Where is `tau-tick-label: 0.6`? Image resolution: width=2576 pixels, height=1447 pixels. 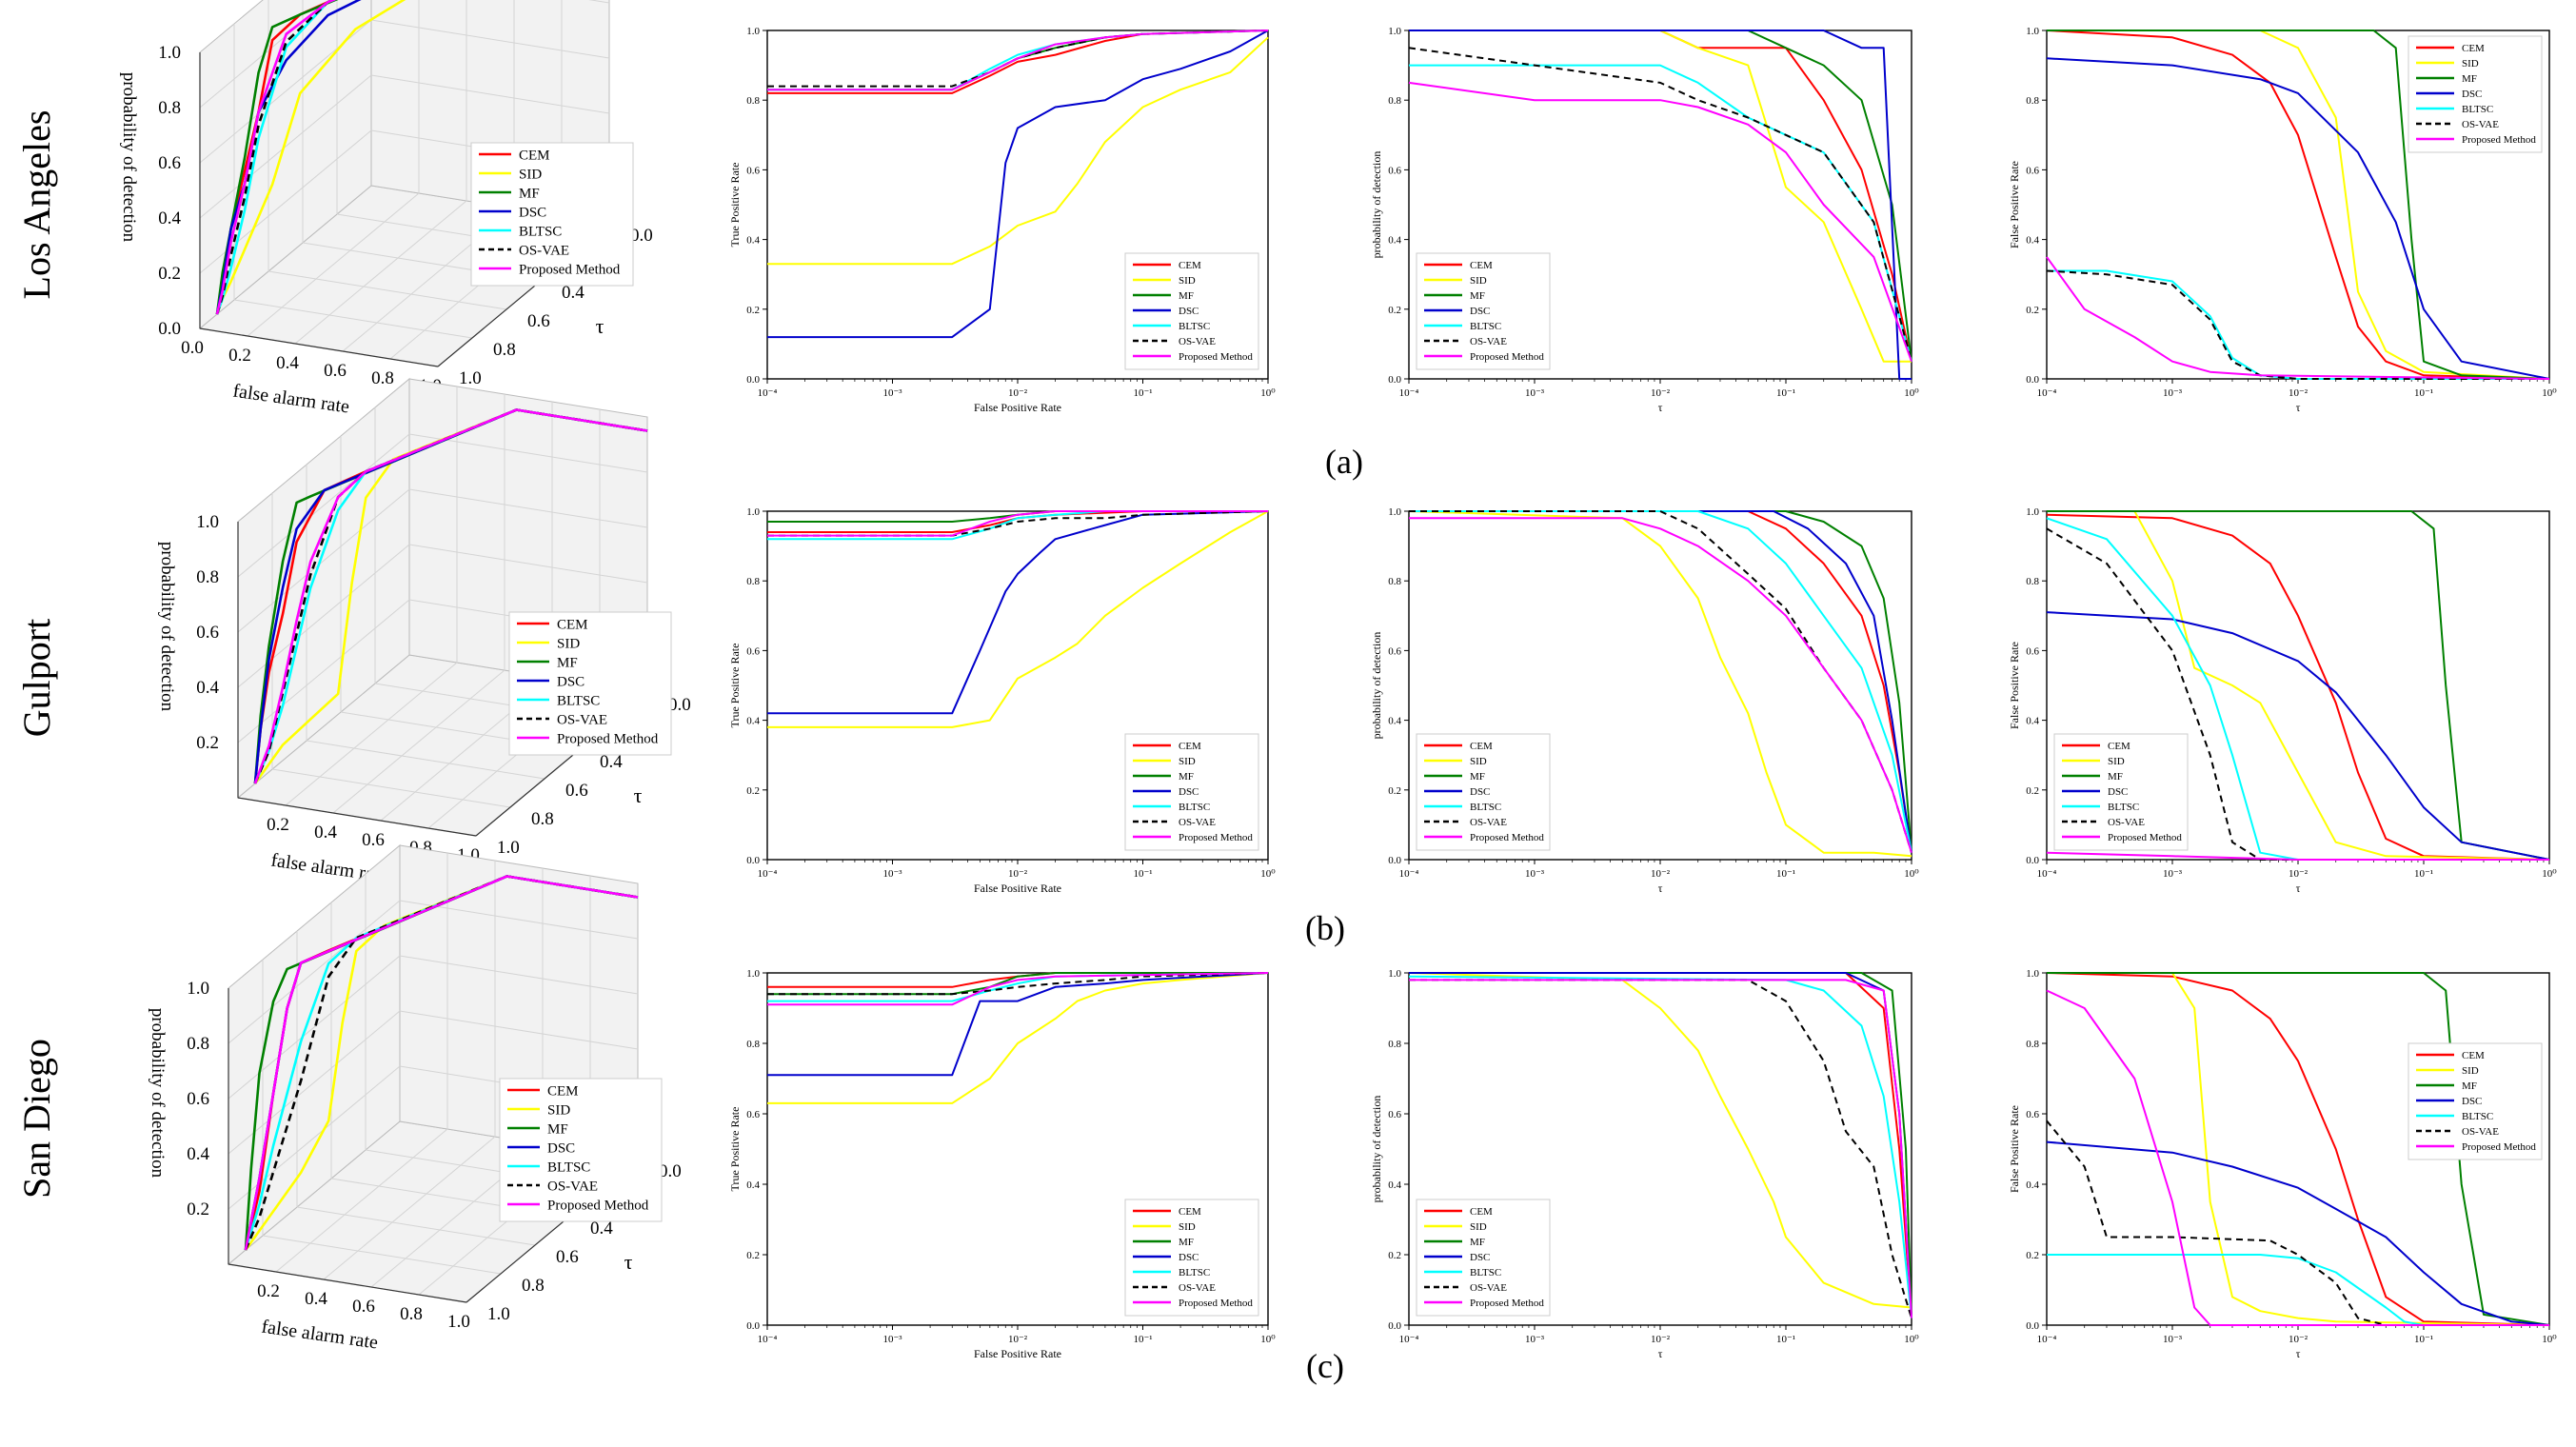 tau-tick-label: 0.6 is located at coordinates (538, 321).